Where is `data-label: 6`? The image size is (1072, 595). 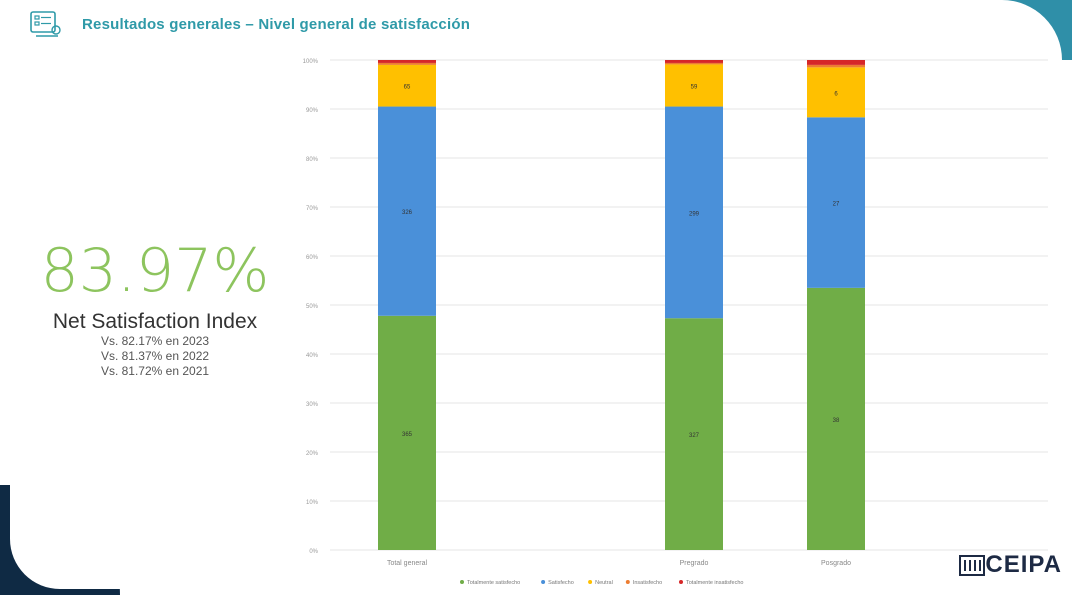
data-label: 6 is located at coordinates (836, 94).